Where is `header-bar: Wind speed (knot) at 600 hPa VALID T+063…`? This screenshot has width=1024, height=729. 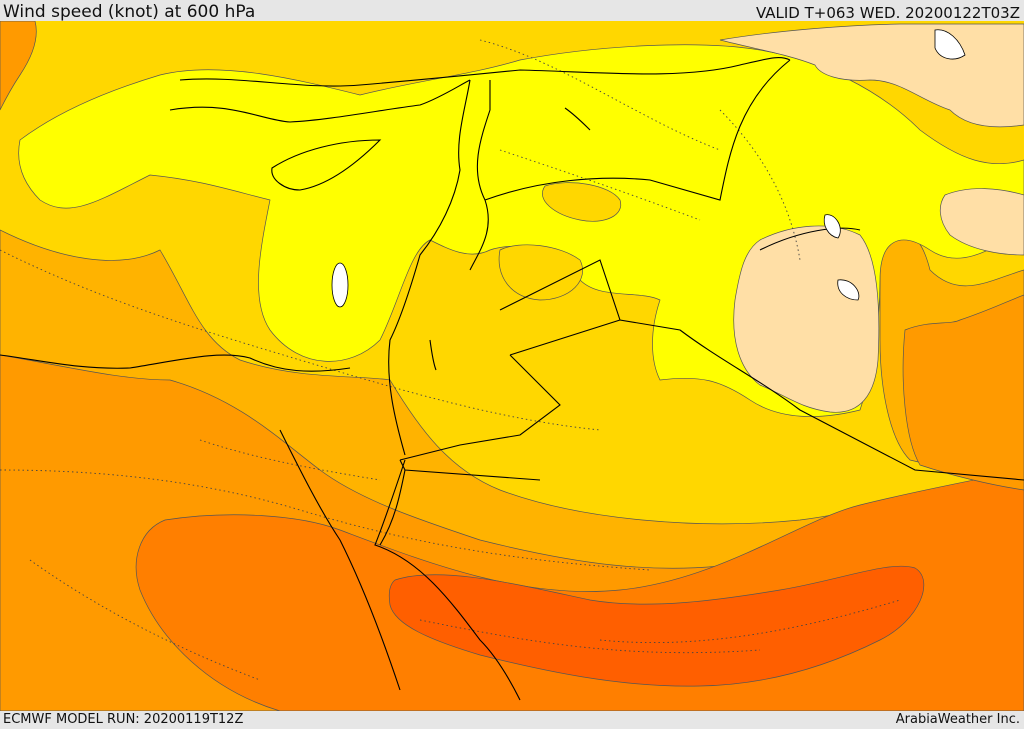 header-bar: Wind speed (knot) at 600 hPa VALID T+063… is located at coordinates (512, 11).